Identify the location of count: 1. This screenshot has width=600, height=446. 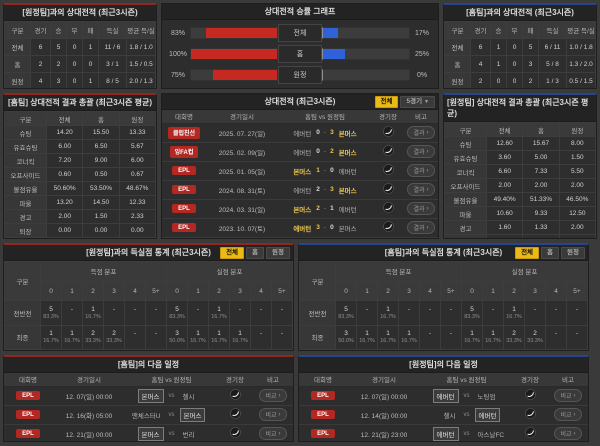
(219, 309).